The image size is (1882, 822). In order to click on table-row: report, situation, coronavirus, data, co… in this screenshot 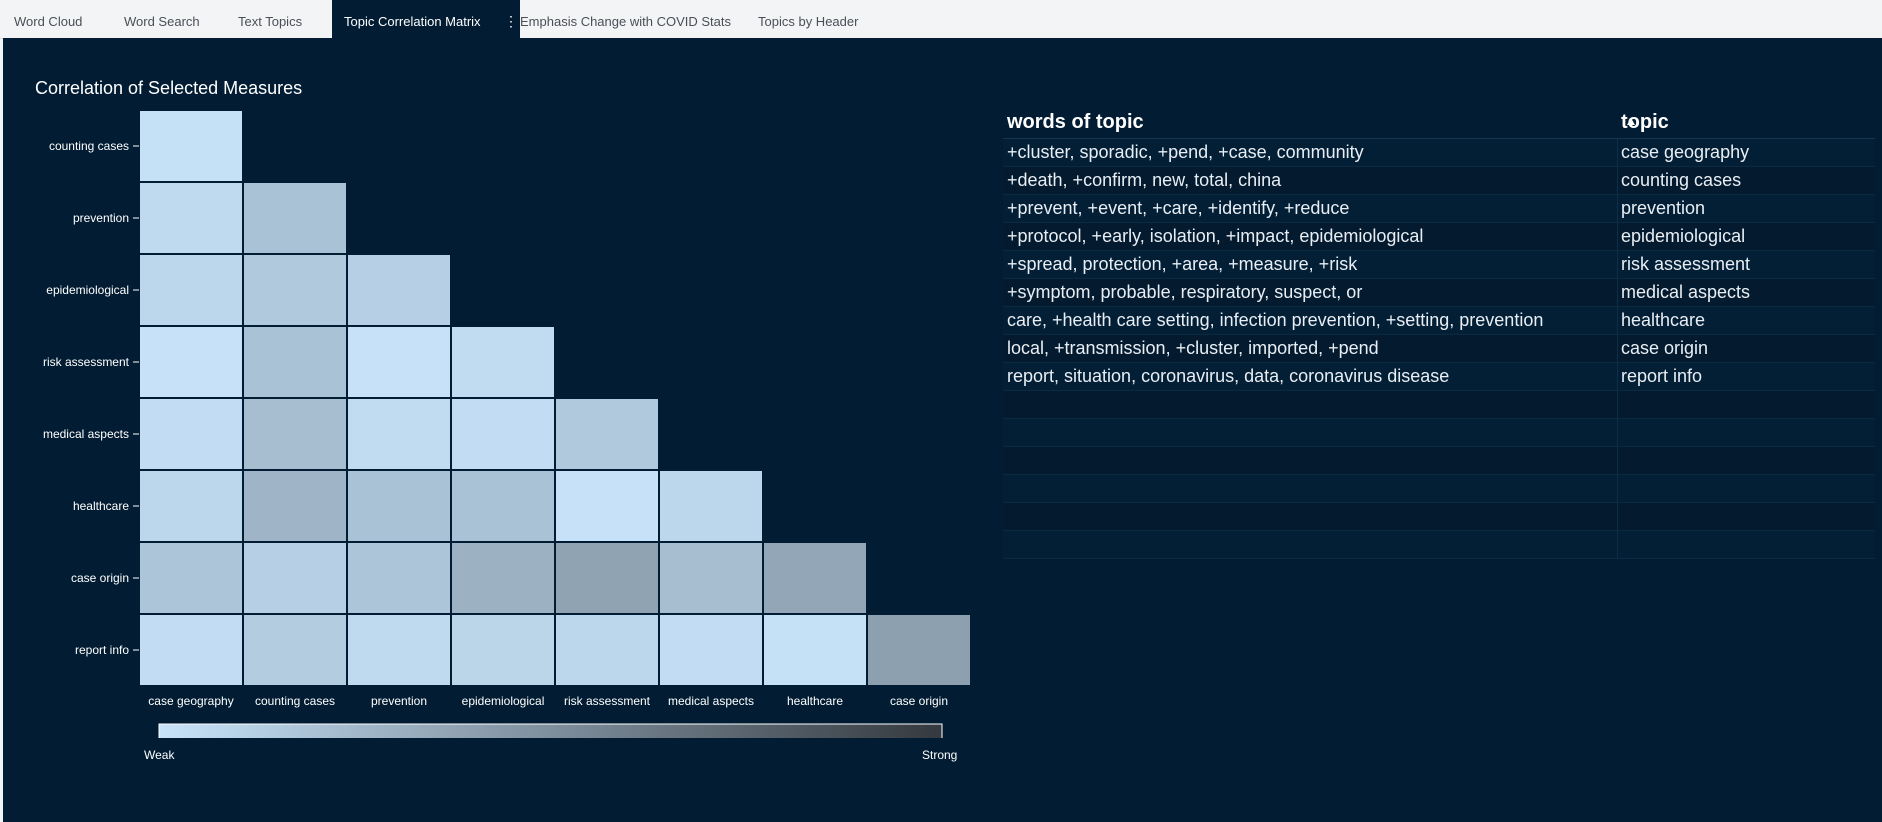, I will do `click(1439, 377)`.